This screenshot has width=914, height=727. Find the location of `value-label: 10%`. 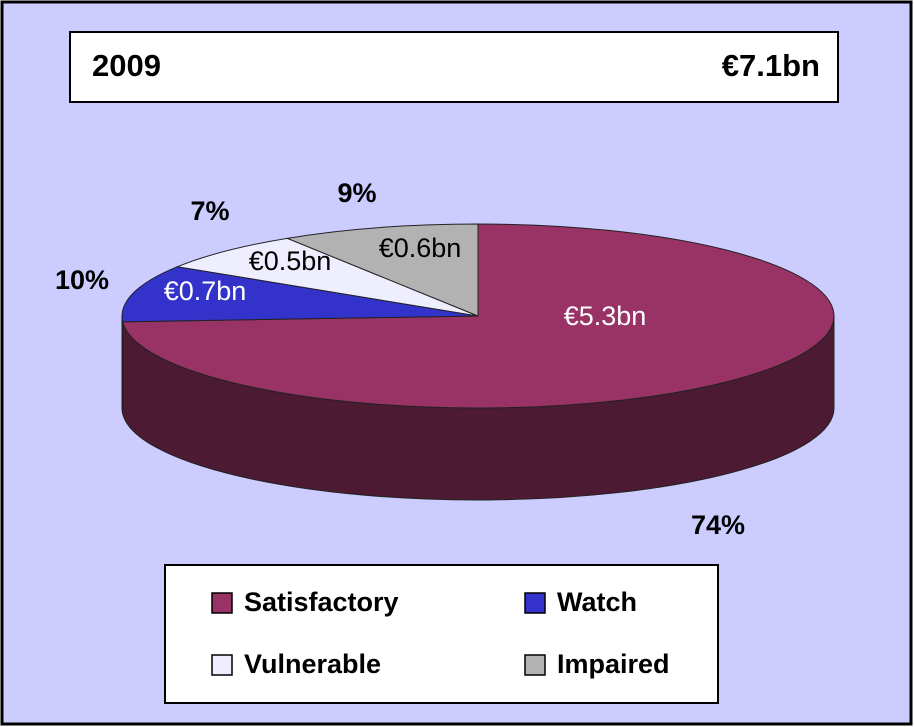

value-label: 10% is located at coordinates (82, 280).